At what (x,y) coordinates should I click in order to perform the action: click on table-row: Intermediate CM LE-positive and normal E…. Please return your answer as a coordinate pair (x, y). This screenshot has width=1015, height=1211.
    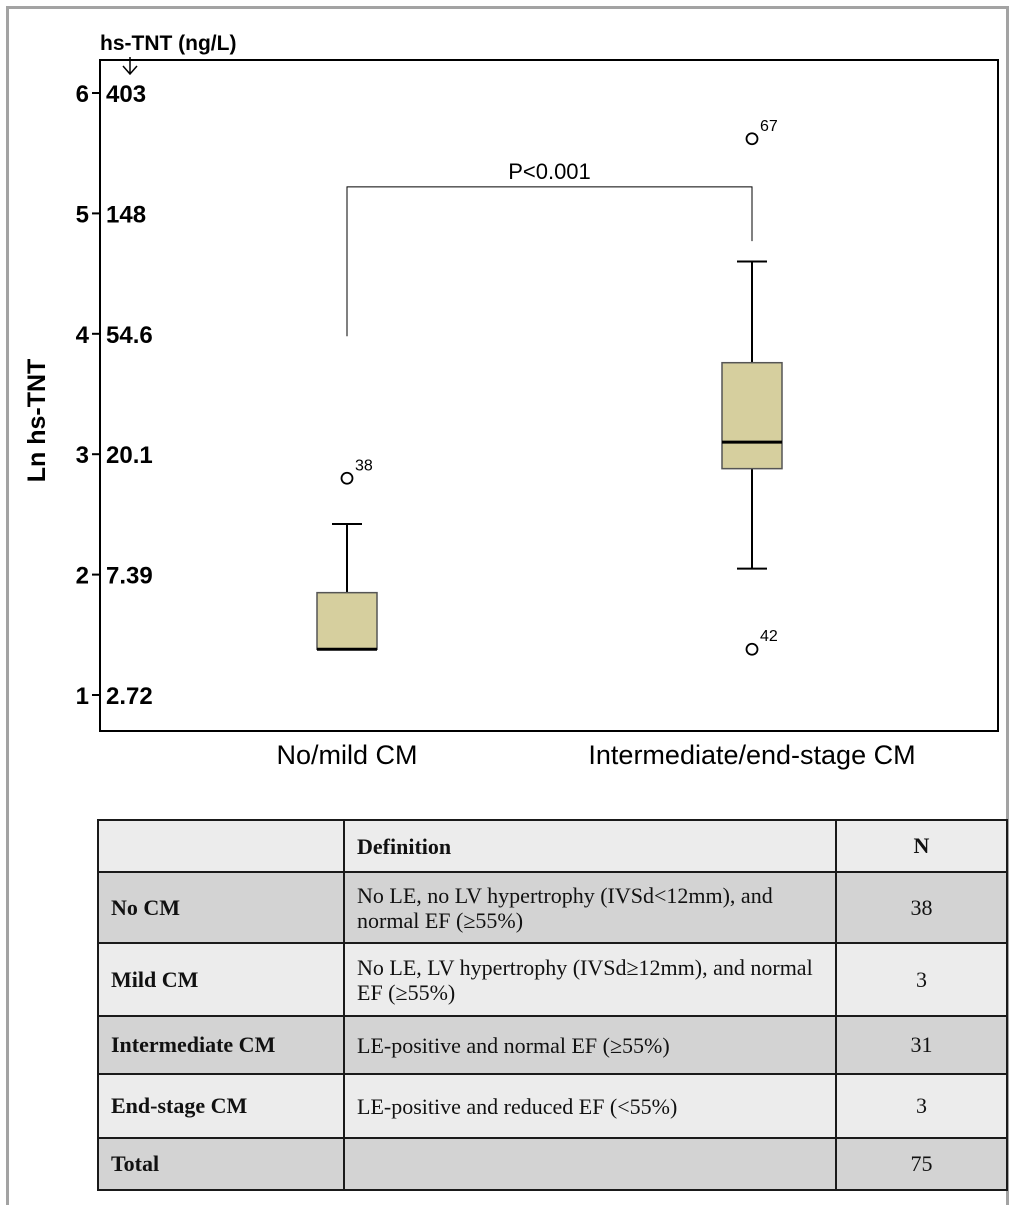
    Looking at the image, I should click on (552, 1045).